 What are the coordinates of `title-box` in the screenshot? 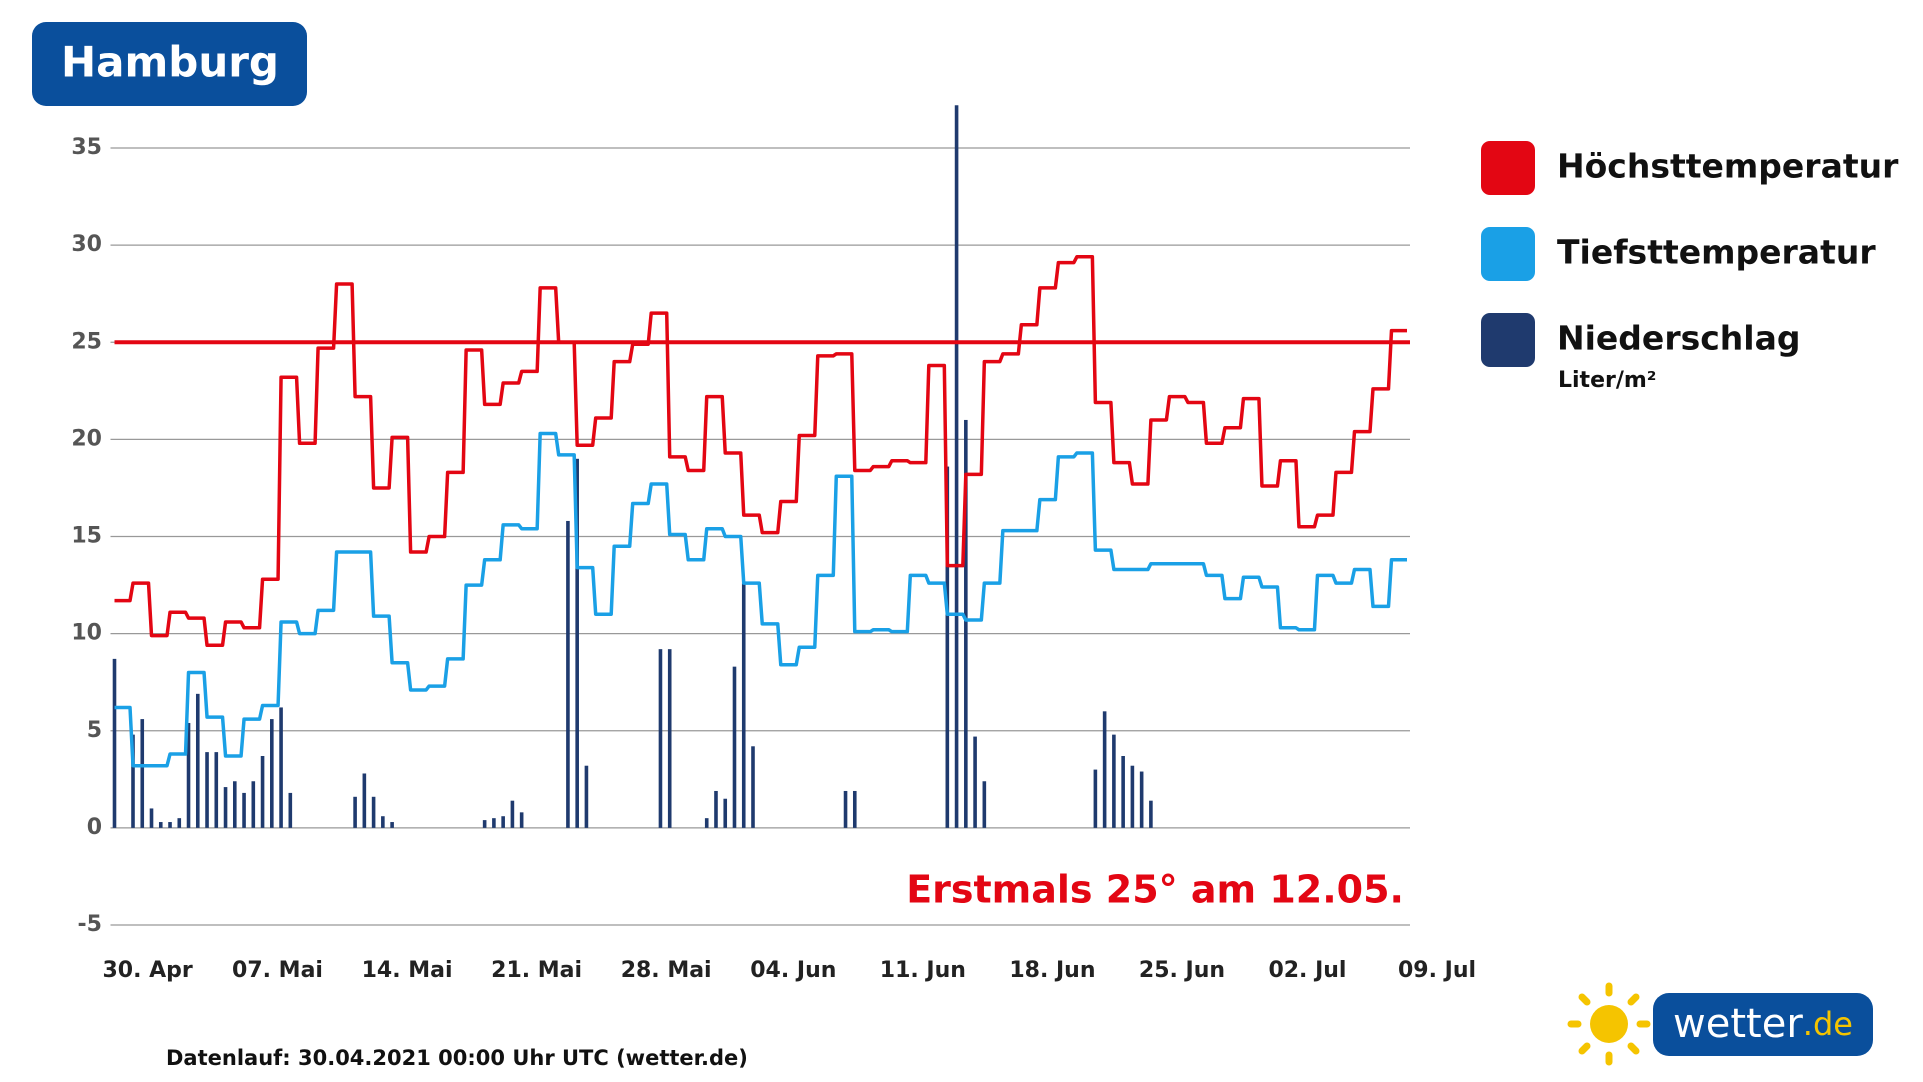 It's located at (169, 64).